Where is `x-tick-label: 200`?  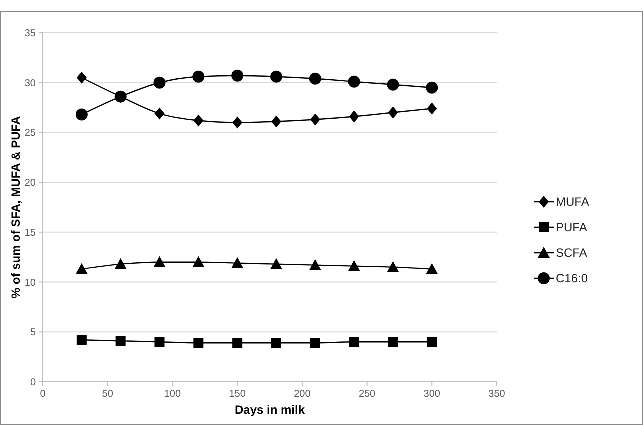 x-tick-label: 200 is located at coordinates (303, 394).